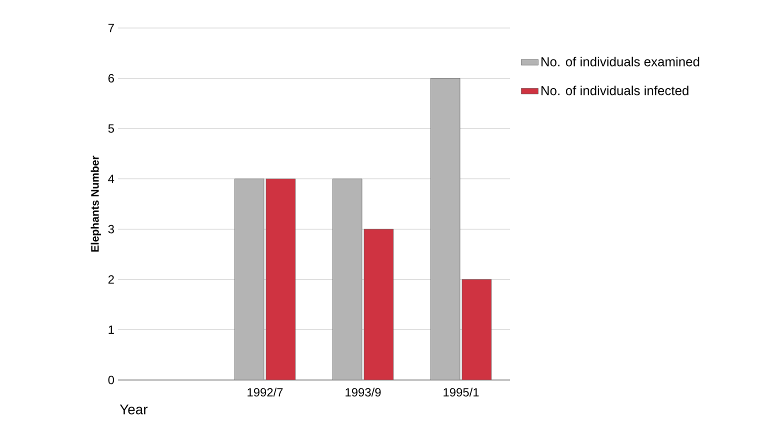 The width and height of the screenshot is (777, 429). What do you see at coordinates (620, 61) in the screenshot?
I see `legend-label: No. of individuals examined` at bounding box center [620, 61].